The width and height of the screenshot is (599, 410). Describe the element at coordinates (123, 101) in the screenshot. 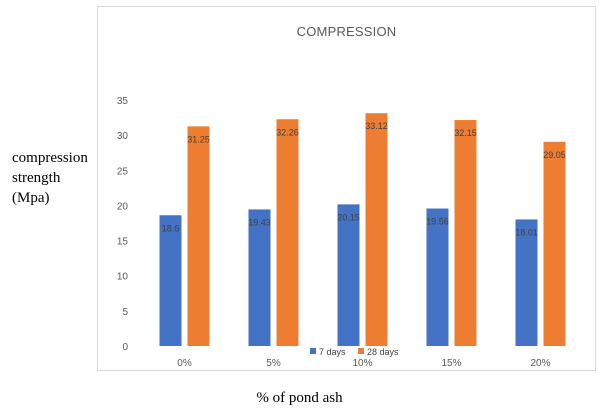

I see `y-tick-label: 35` at that location.